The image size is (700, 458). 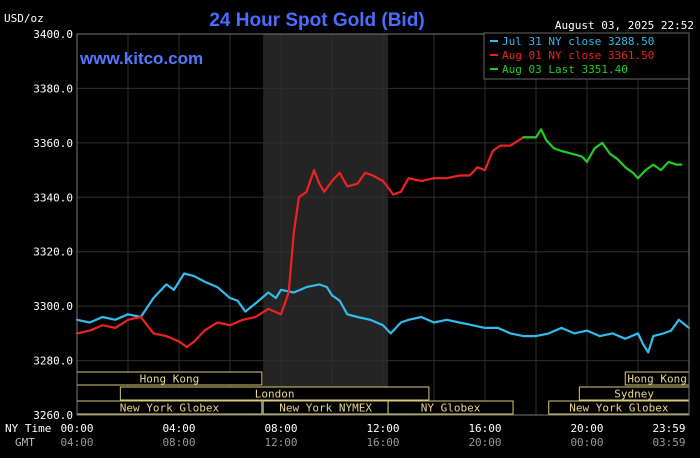 I want to click on legend-entry: Aug 01 NY close 3361.50, so click(x=578, y=55).